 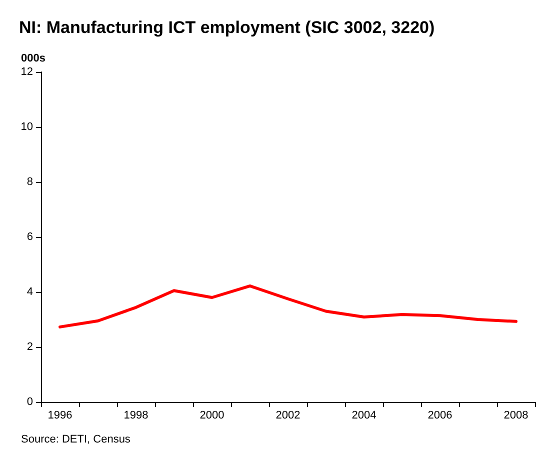 I want to click on y-tick-label: 4, so click(x=29, y=292).